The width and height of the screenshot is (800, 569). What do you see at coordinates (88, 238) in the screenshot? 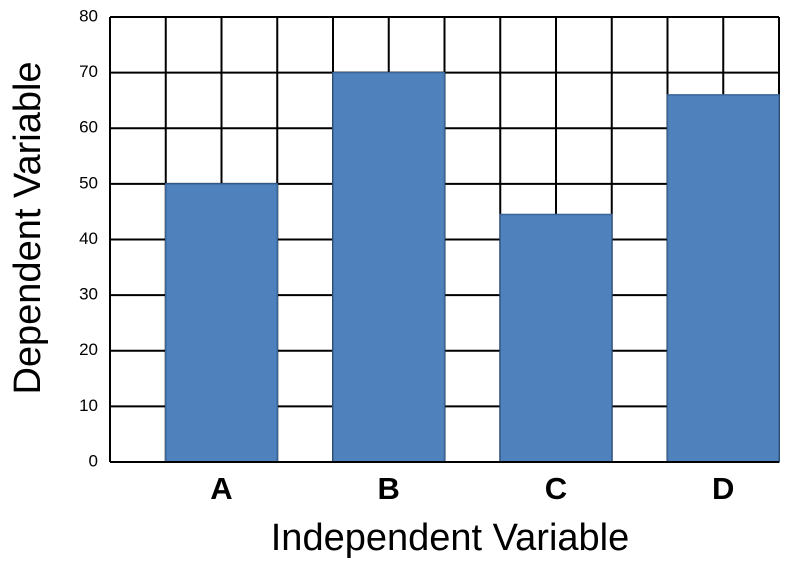
I see `y-tick-label: 40` at bounding box center [88, 238].